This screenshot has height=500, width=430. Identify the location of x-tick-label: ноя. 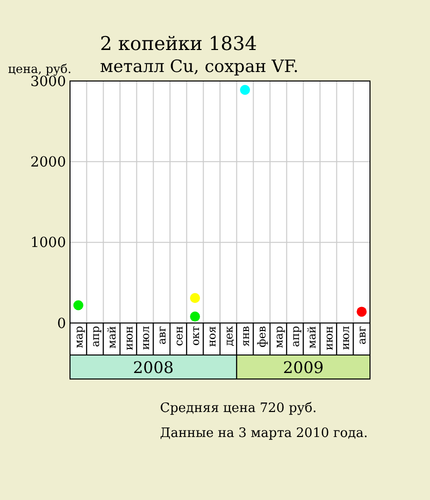
(212, 336).